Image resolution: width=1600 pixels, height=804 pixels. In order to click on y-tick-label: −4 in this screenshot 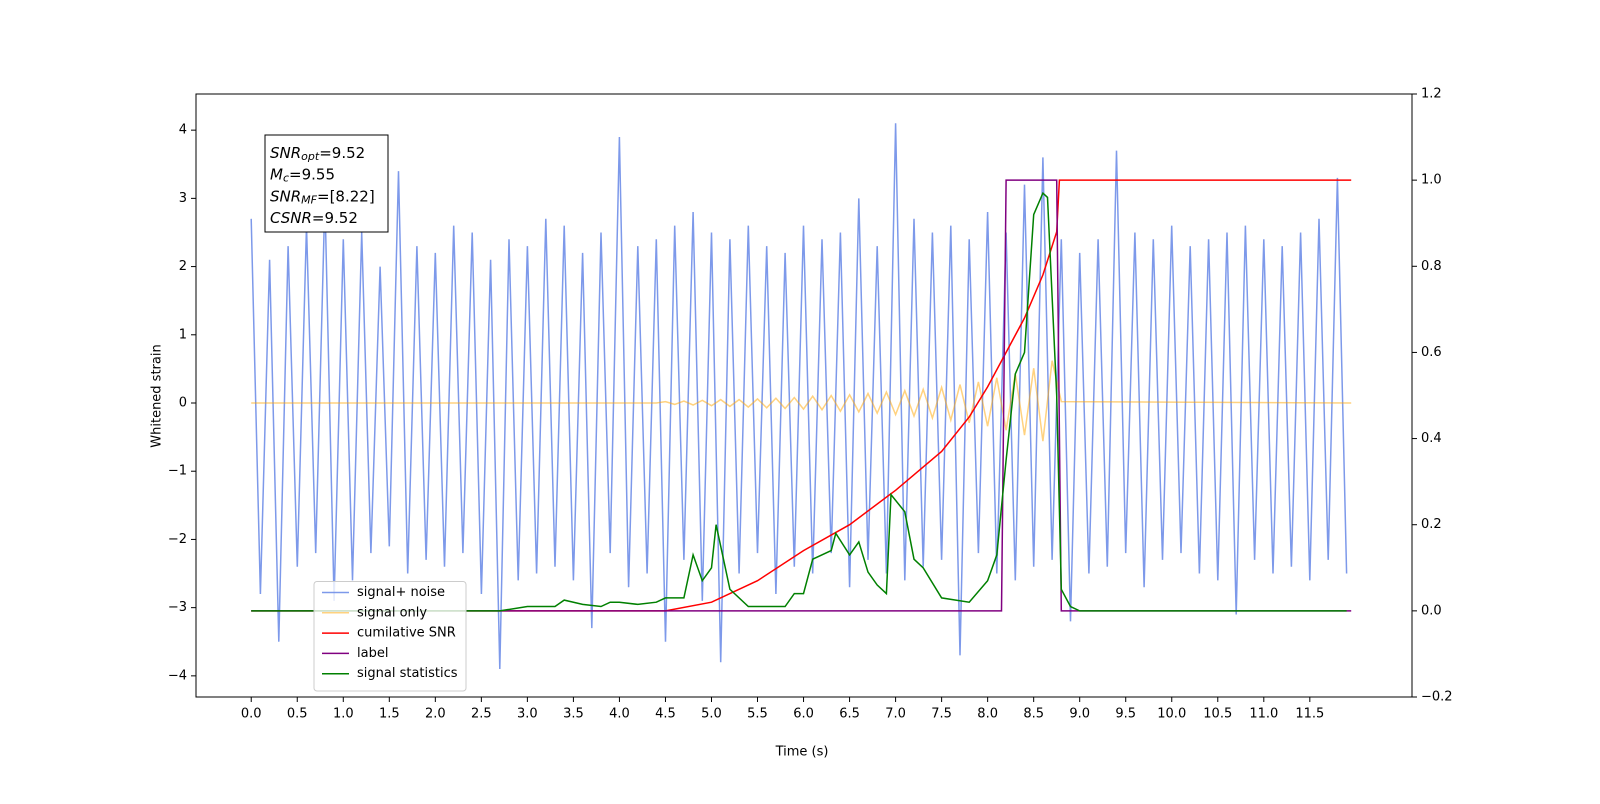, I will do `click(177, 675)`.